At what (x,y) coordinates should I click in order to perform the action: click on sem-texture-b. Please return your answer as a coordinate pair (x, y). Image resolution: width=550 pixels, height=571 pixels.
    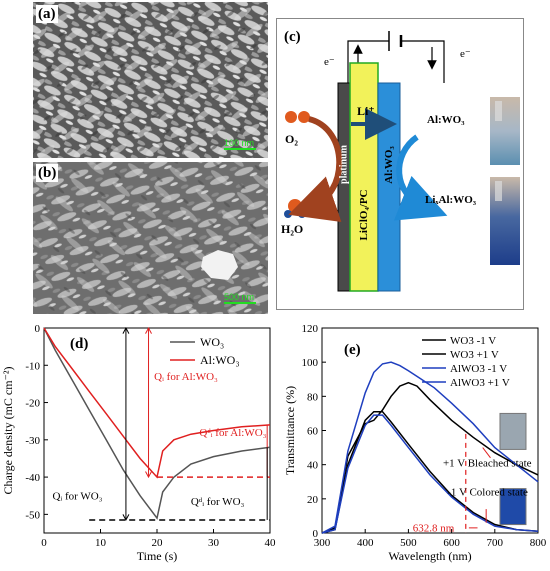
    Looking at the image, I should click on (150, 238).